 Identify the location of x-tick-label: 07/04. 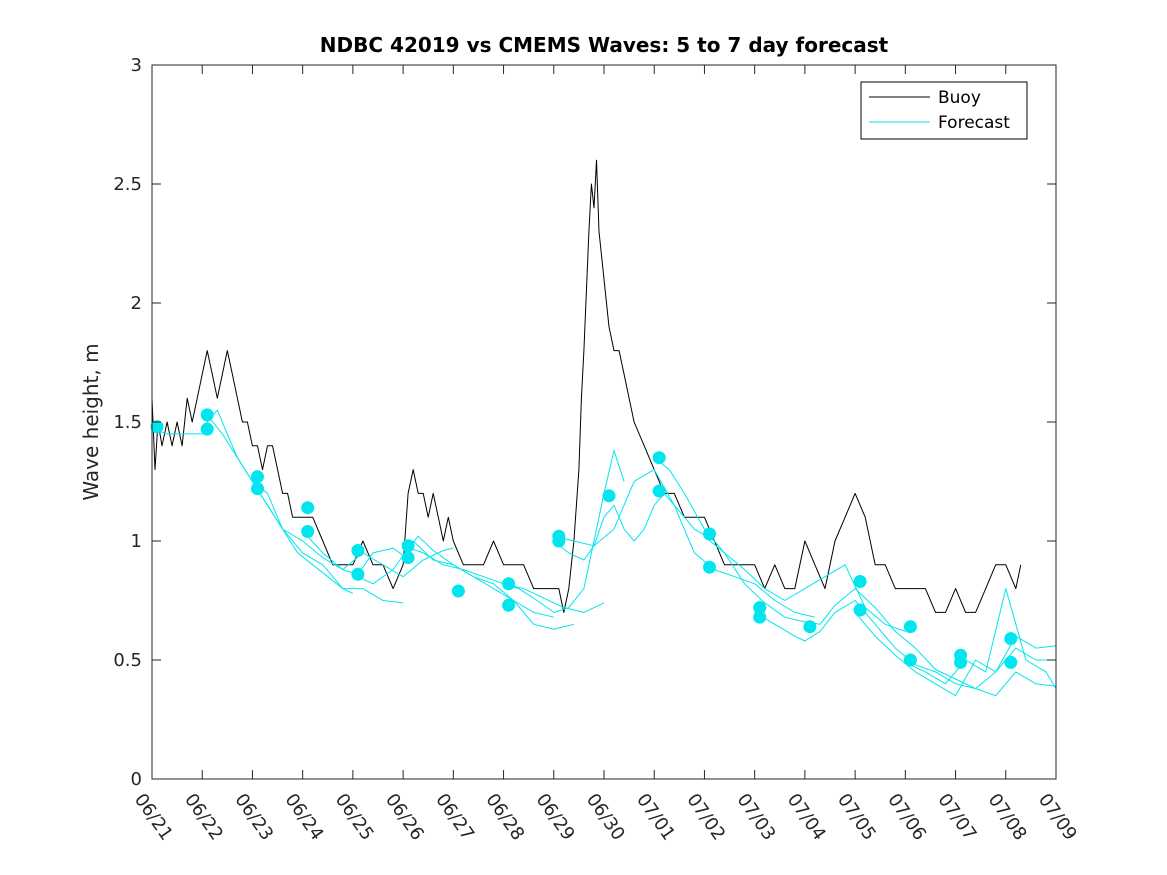
(806, 817).